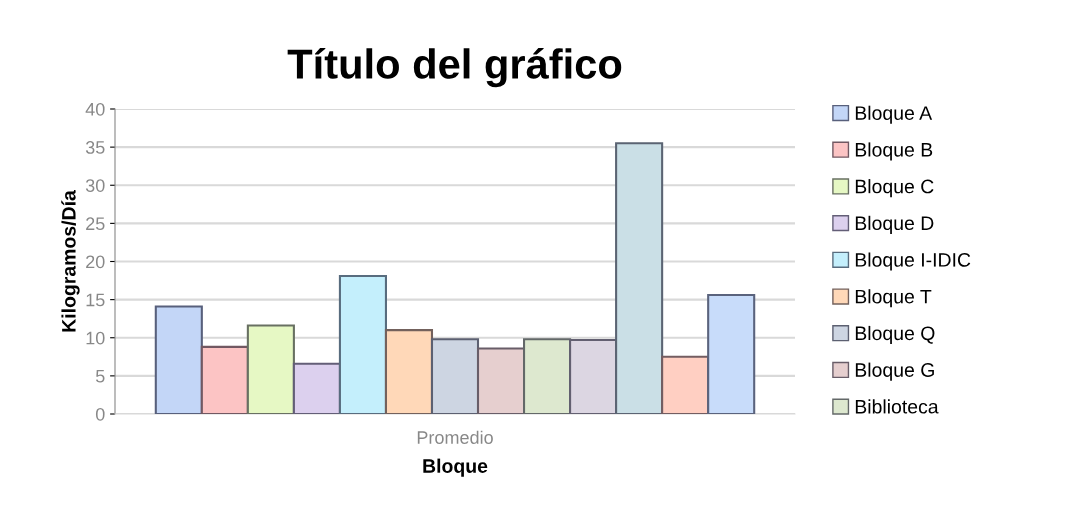 The image size is (1070, 529). Describe the element at coordinates (455, 467) in the screenshot. I see `x-axis-title: Bloque` at that location.